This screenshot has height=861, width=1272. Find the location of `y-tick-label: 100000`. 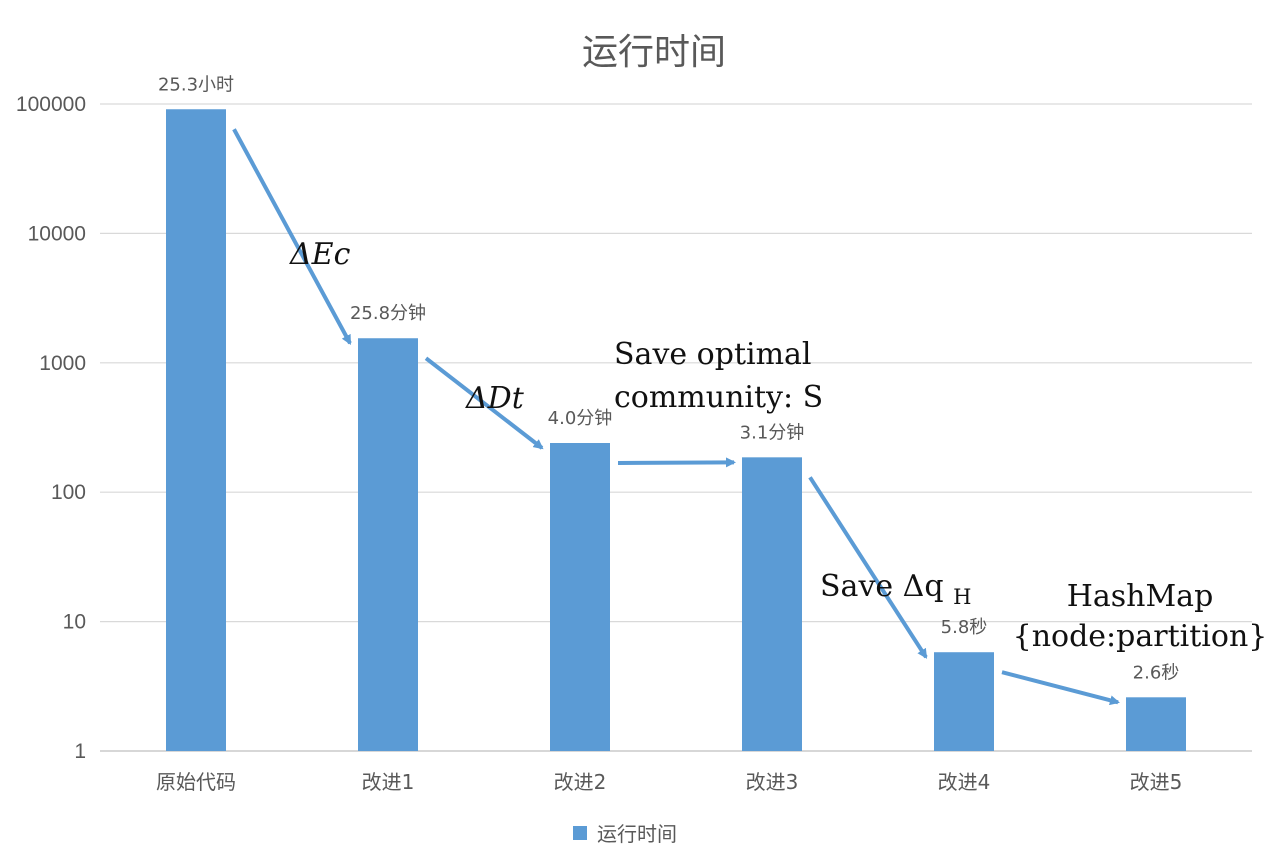

y-tick-label: 100000 is located at coordinates (51, 104).